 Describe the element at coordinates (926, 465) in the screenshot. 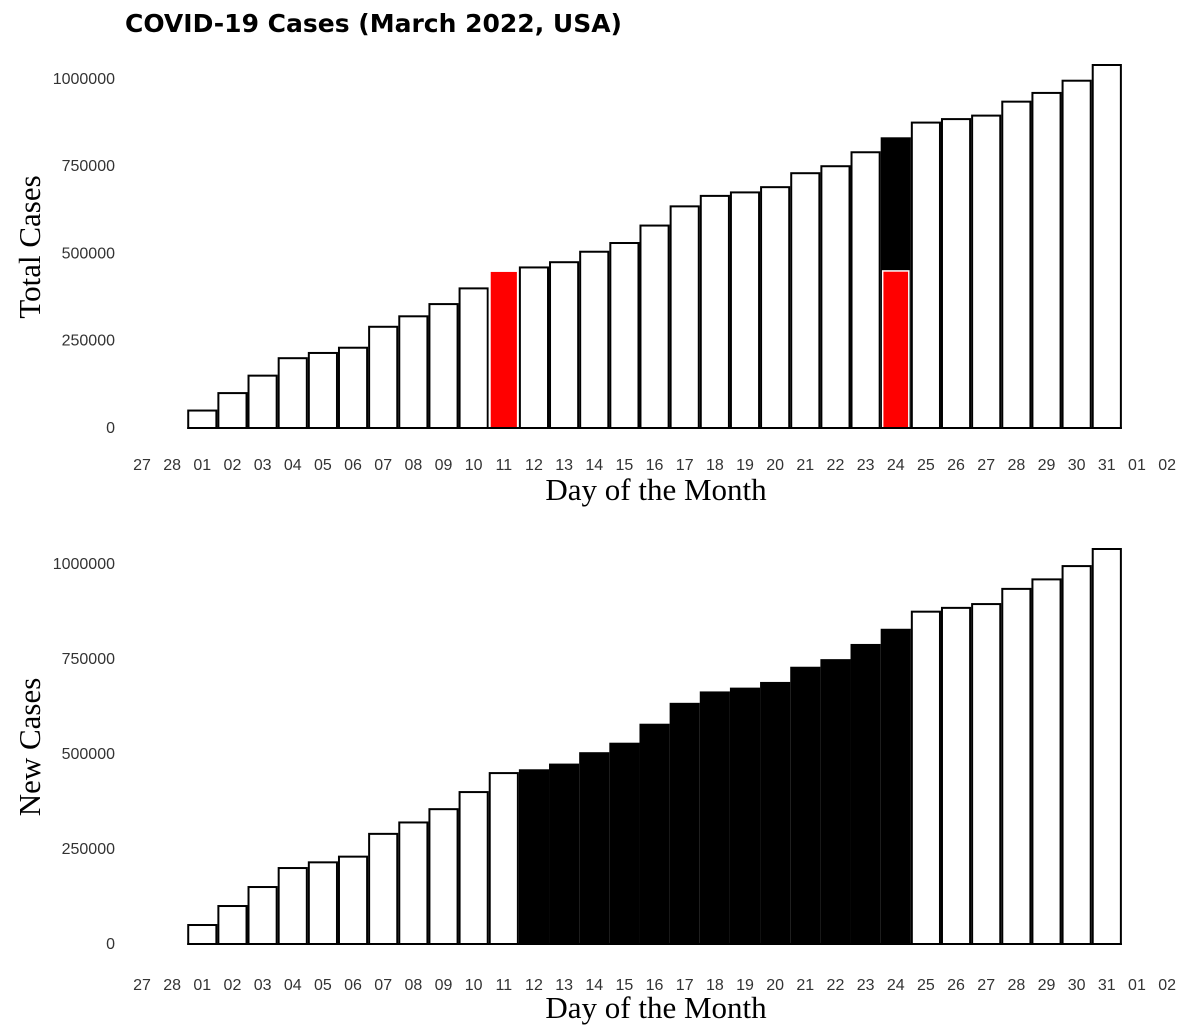

I see `x-tick-label: 25` at that location.